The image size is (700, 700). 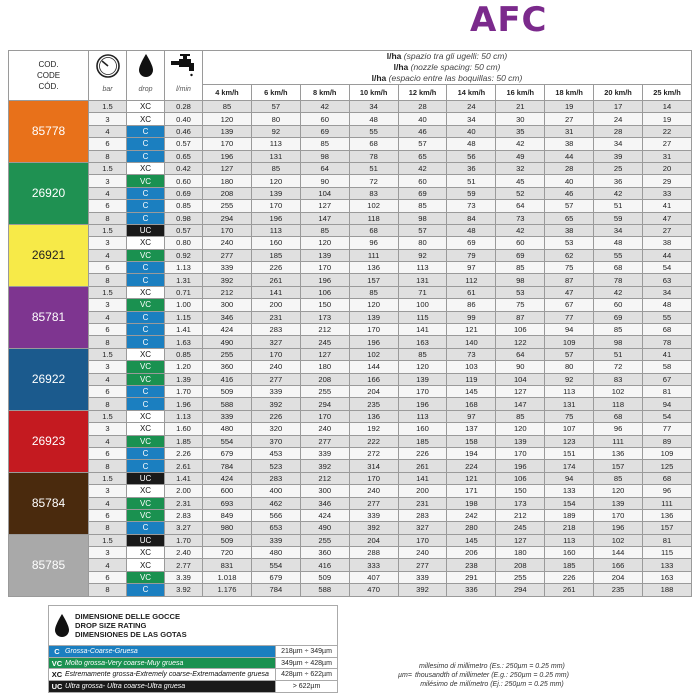 What do you see at coordinates (618, 391) in the screenshot?
I see `rate-cell: 102` at bounding box center [618, 391].